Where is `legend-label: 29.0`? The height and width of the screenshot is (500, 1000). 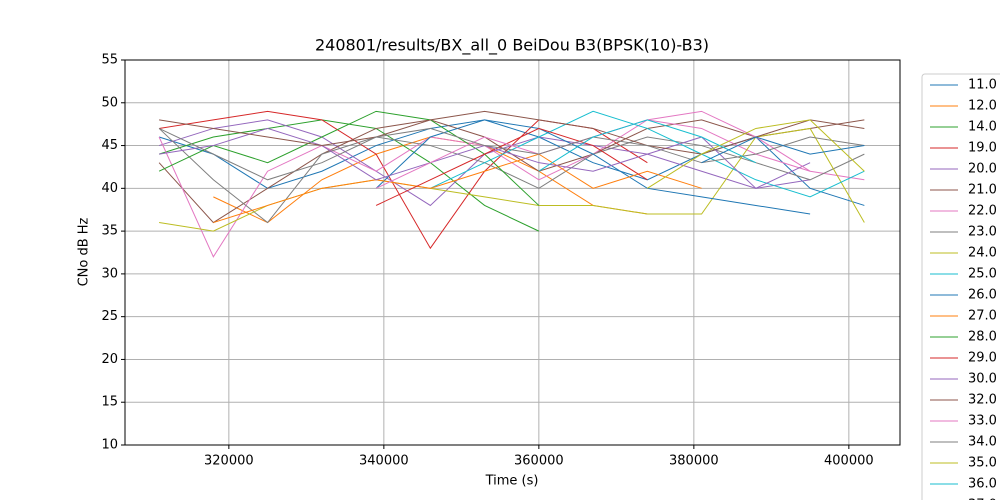 legend-label: 29.0 is located at coordinates (982, 358).